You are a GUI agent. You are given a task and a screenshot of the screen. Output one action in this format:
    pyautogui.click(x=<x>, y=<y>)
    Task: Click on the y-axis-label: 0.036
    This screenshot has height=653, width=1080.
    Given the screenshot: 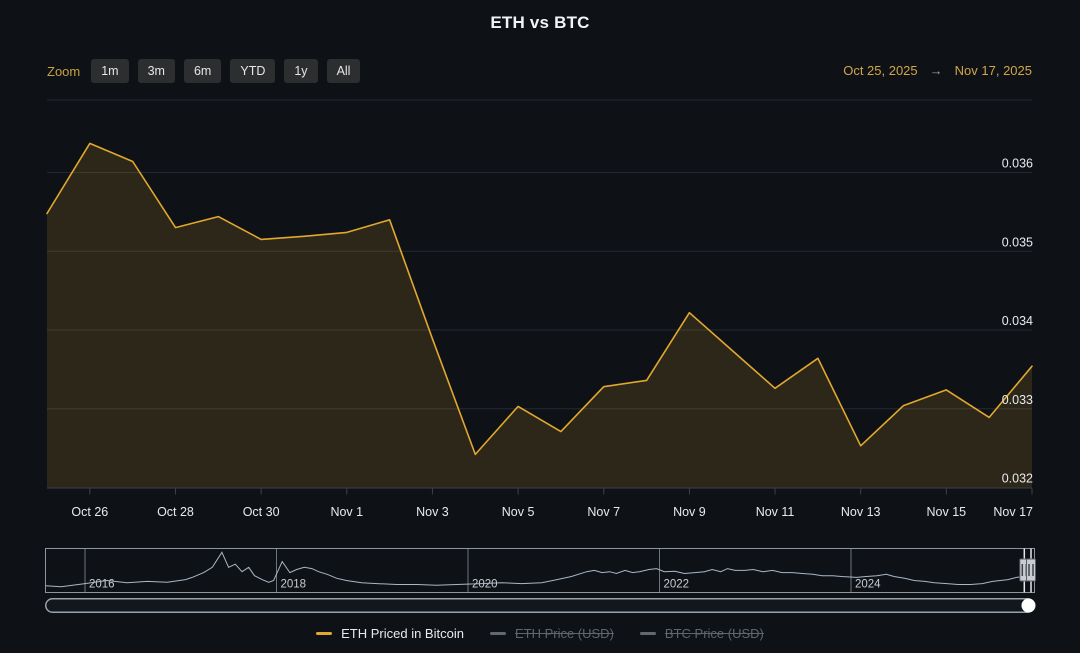 What is the action you would take?
    pyautogui.click(x=1017, y=164)
    